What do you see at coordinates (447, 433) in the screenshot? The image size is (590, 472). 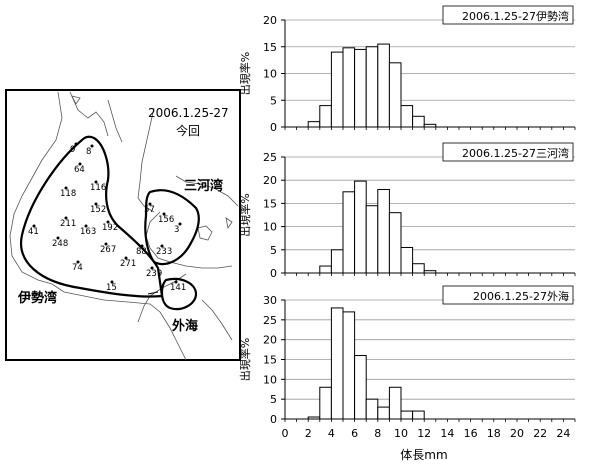 I see `x-tick-label: 14` at bounding box center [447, 433].